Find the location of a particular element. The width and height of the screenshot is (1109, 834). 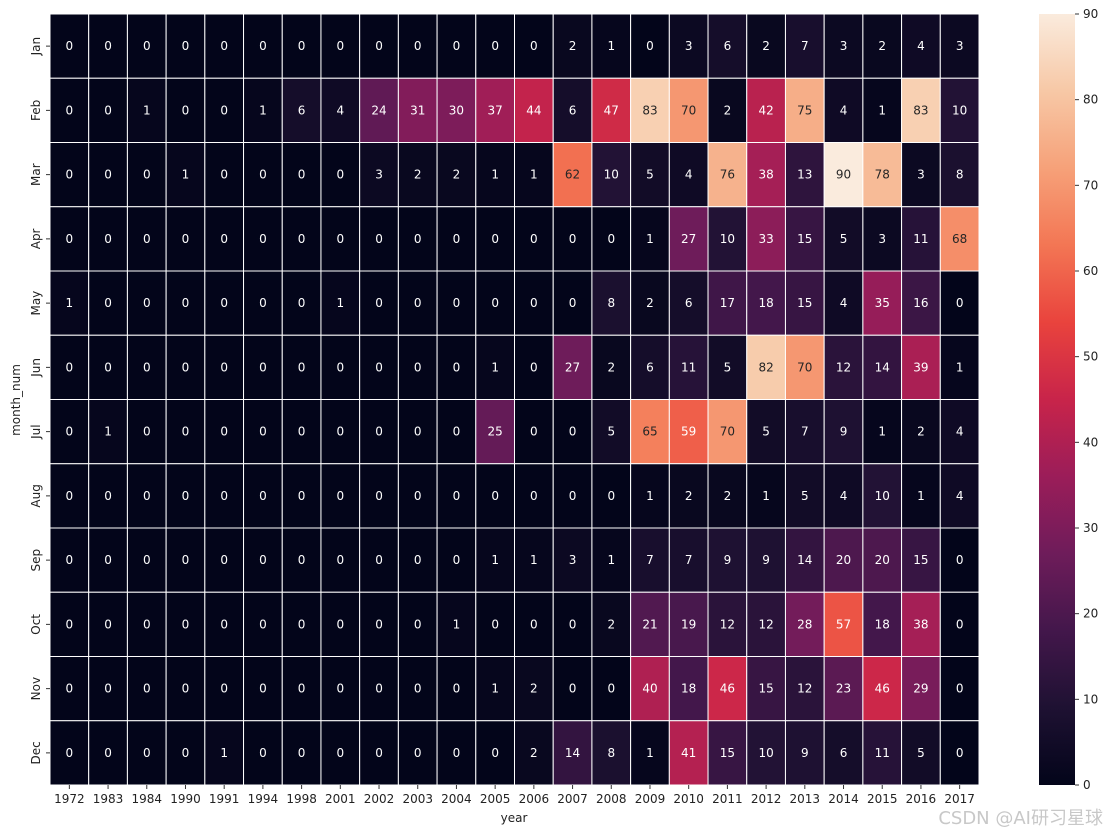

x-axis-label: year is located at coordinates (514, 818).